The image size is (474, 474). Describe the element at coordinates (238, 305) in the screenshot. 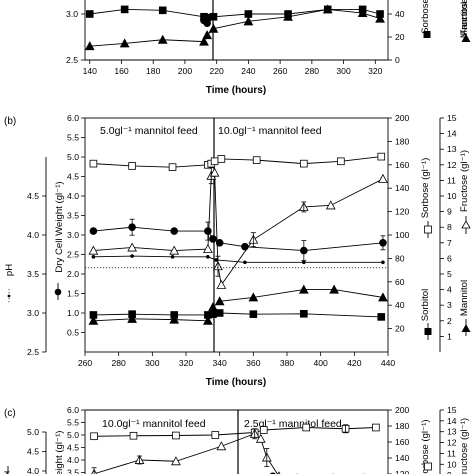

I see `panel-b-mannitol-line` at that location.